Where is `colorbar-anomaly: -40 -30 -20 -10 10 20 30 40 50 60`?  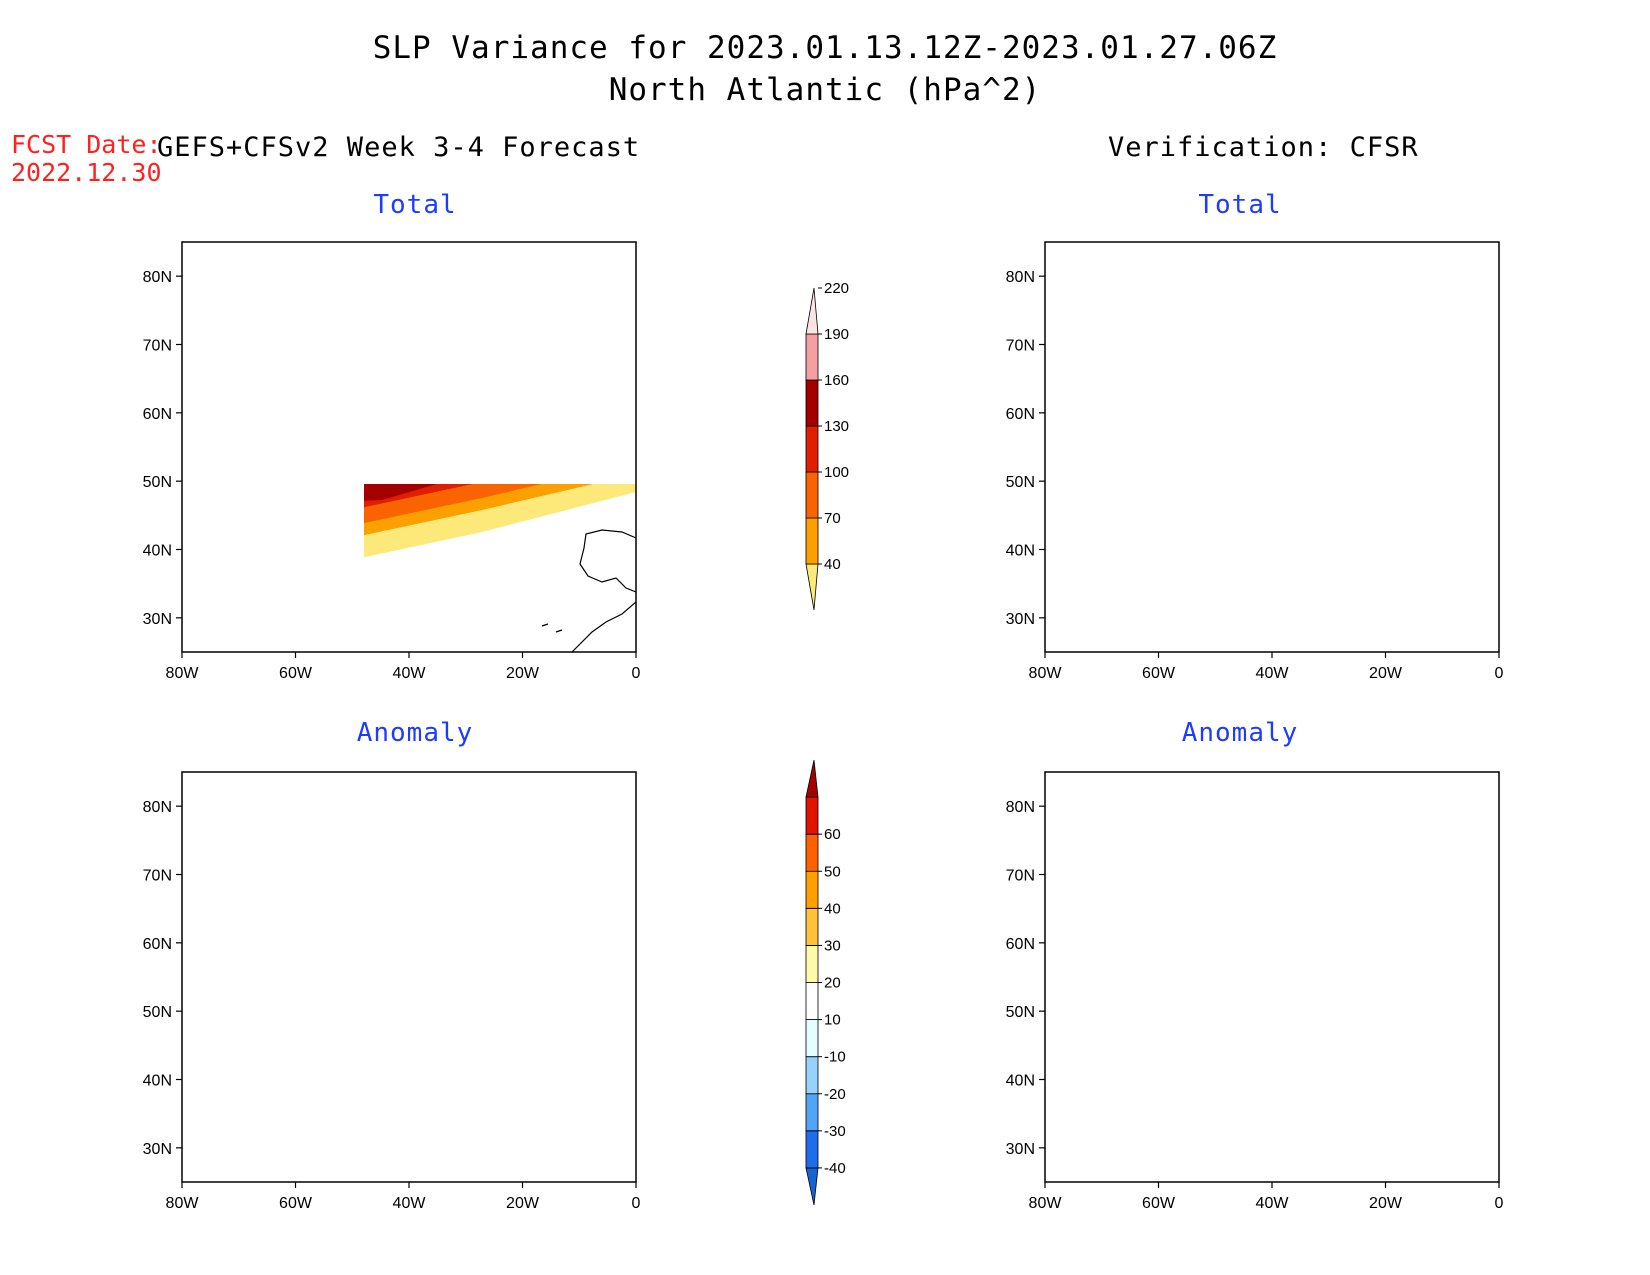
colorbar-anomaly: -40 -30 -20 -10 10 20 30 40 50 60 is located at coordinates (825, 982).